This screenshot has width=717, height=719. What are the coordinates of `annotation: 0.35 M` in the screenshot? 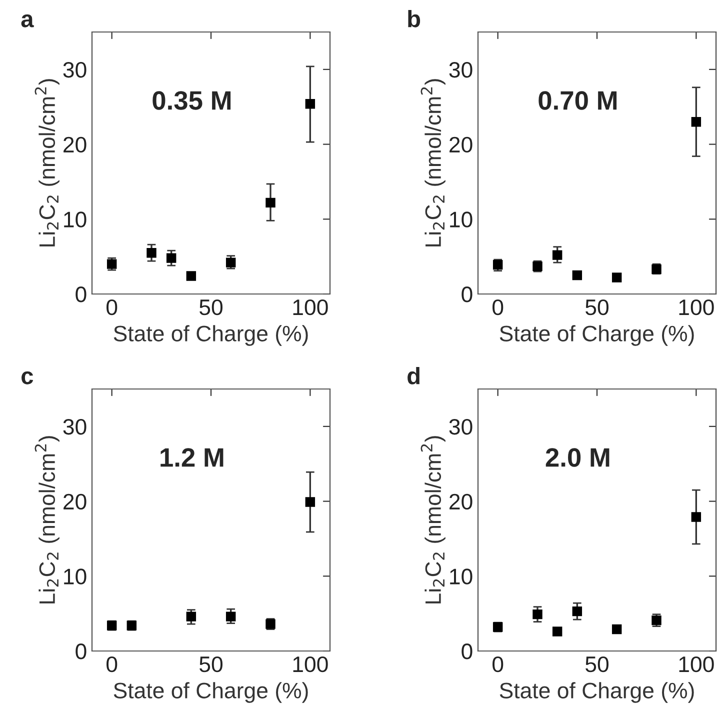 It's located at (191, 100).